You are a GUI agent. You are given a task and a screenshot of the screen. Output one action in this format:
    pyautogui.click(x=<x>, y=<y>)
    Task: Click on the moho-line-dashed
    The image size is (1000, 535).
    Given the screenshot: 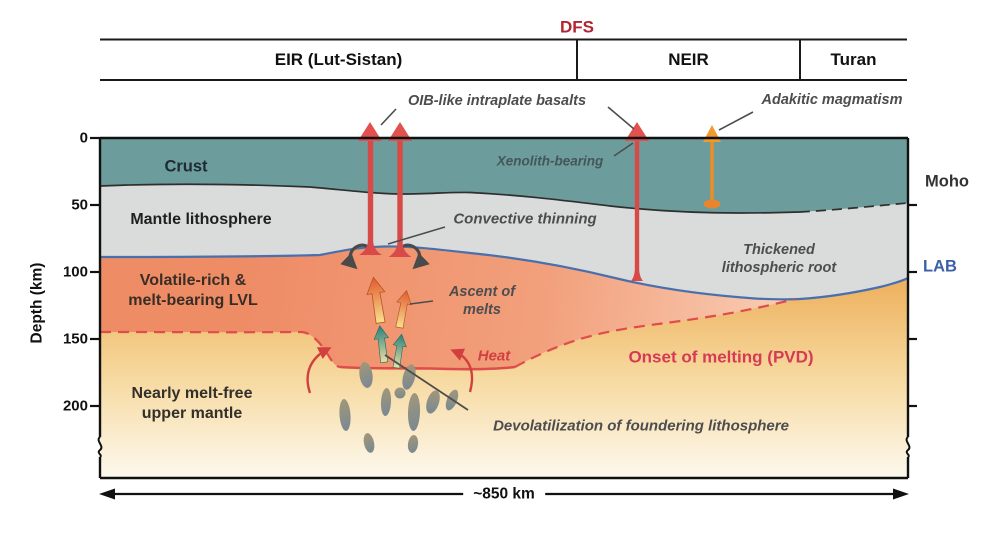 What is the action you would take?
    pyautogui.click(x=853, y=207)
    